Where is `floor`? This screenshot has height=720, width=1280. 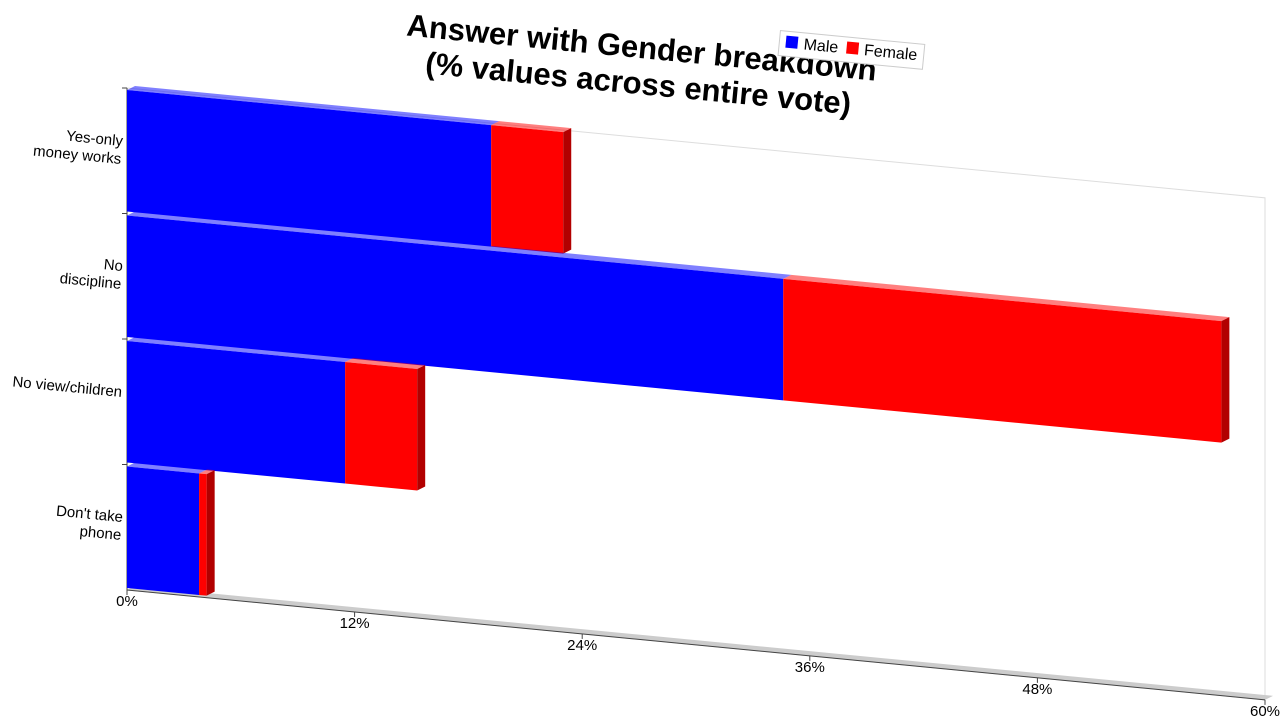 floor is located at coordinates (700, 643).